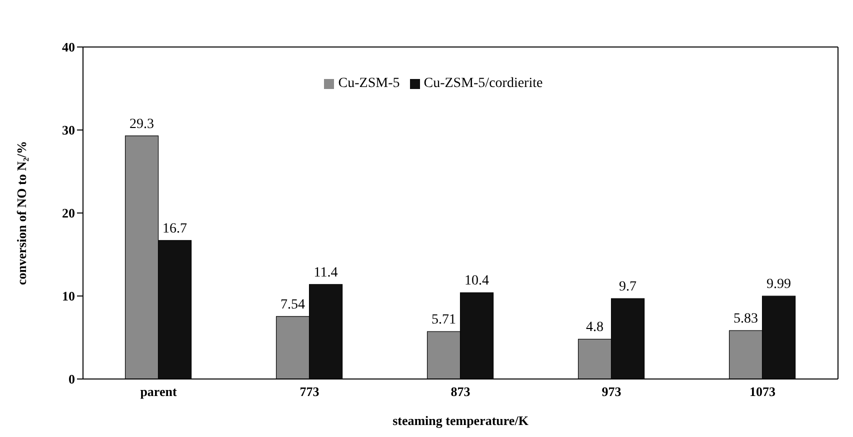 The height and width of the screenshot is (437, 853). I want to click on data-label: 5.83, so click(746, 319).